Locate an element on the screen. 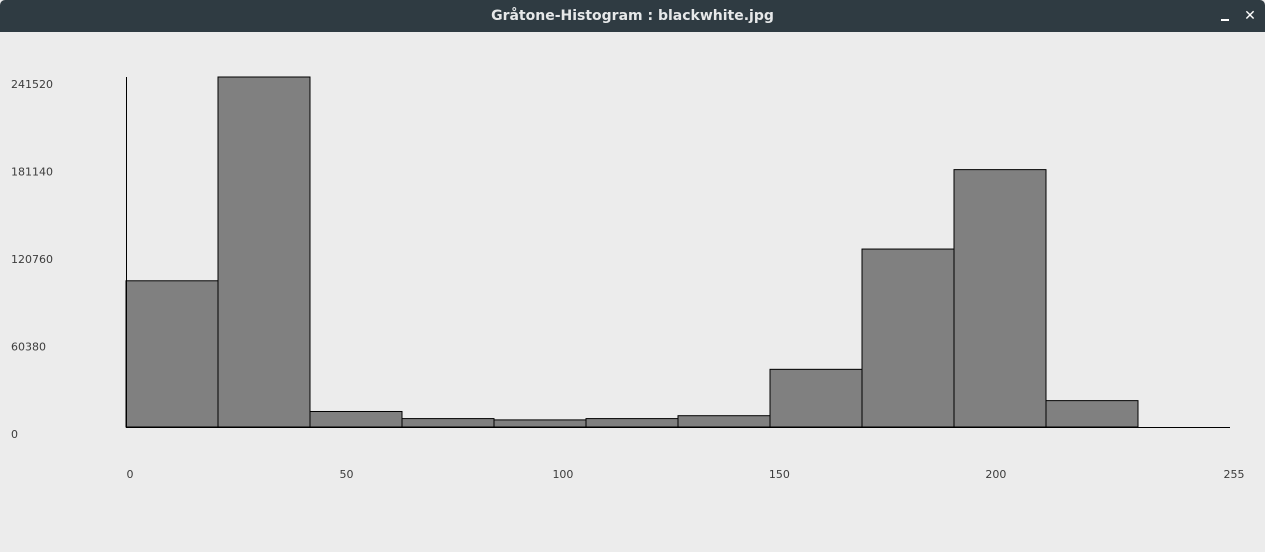 This screenshot has width=1265, height=552. window-title: Gråtone-Histogram : blackwhite.jpg is located at coordinates (632, 16).